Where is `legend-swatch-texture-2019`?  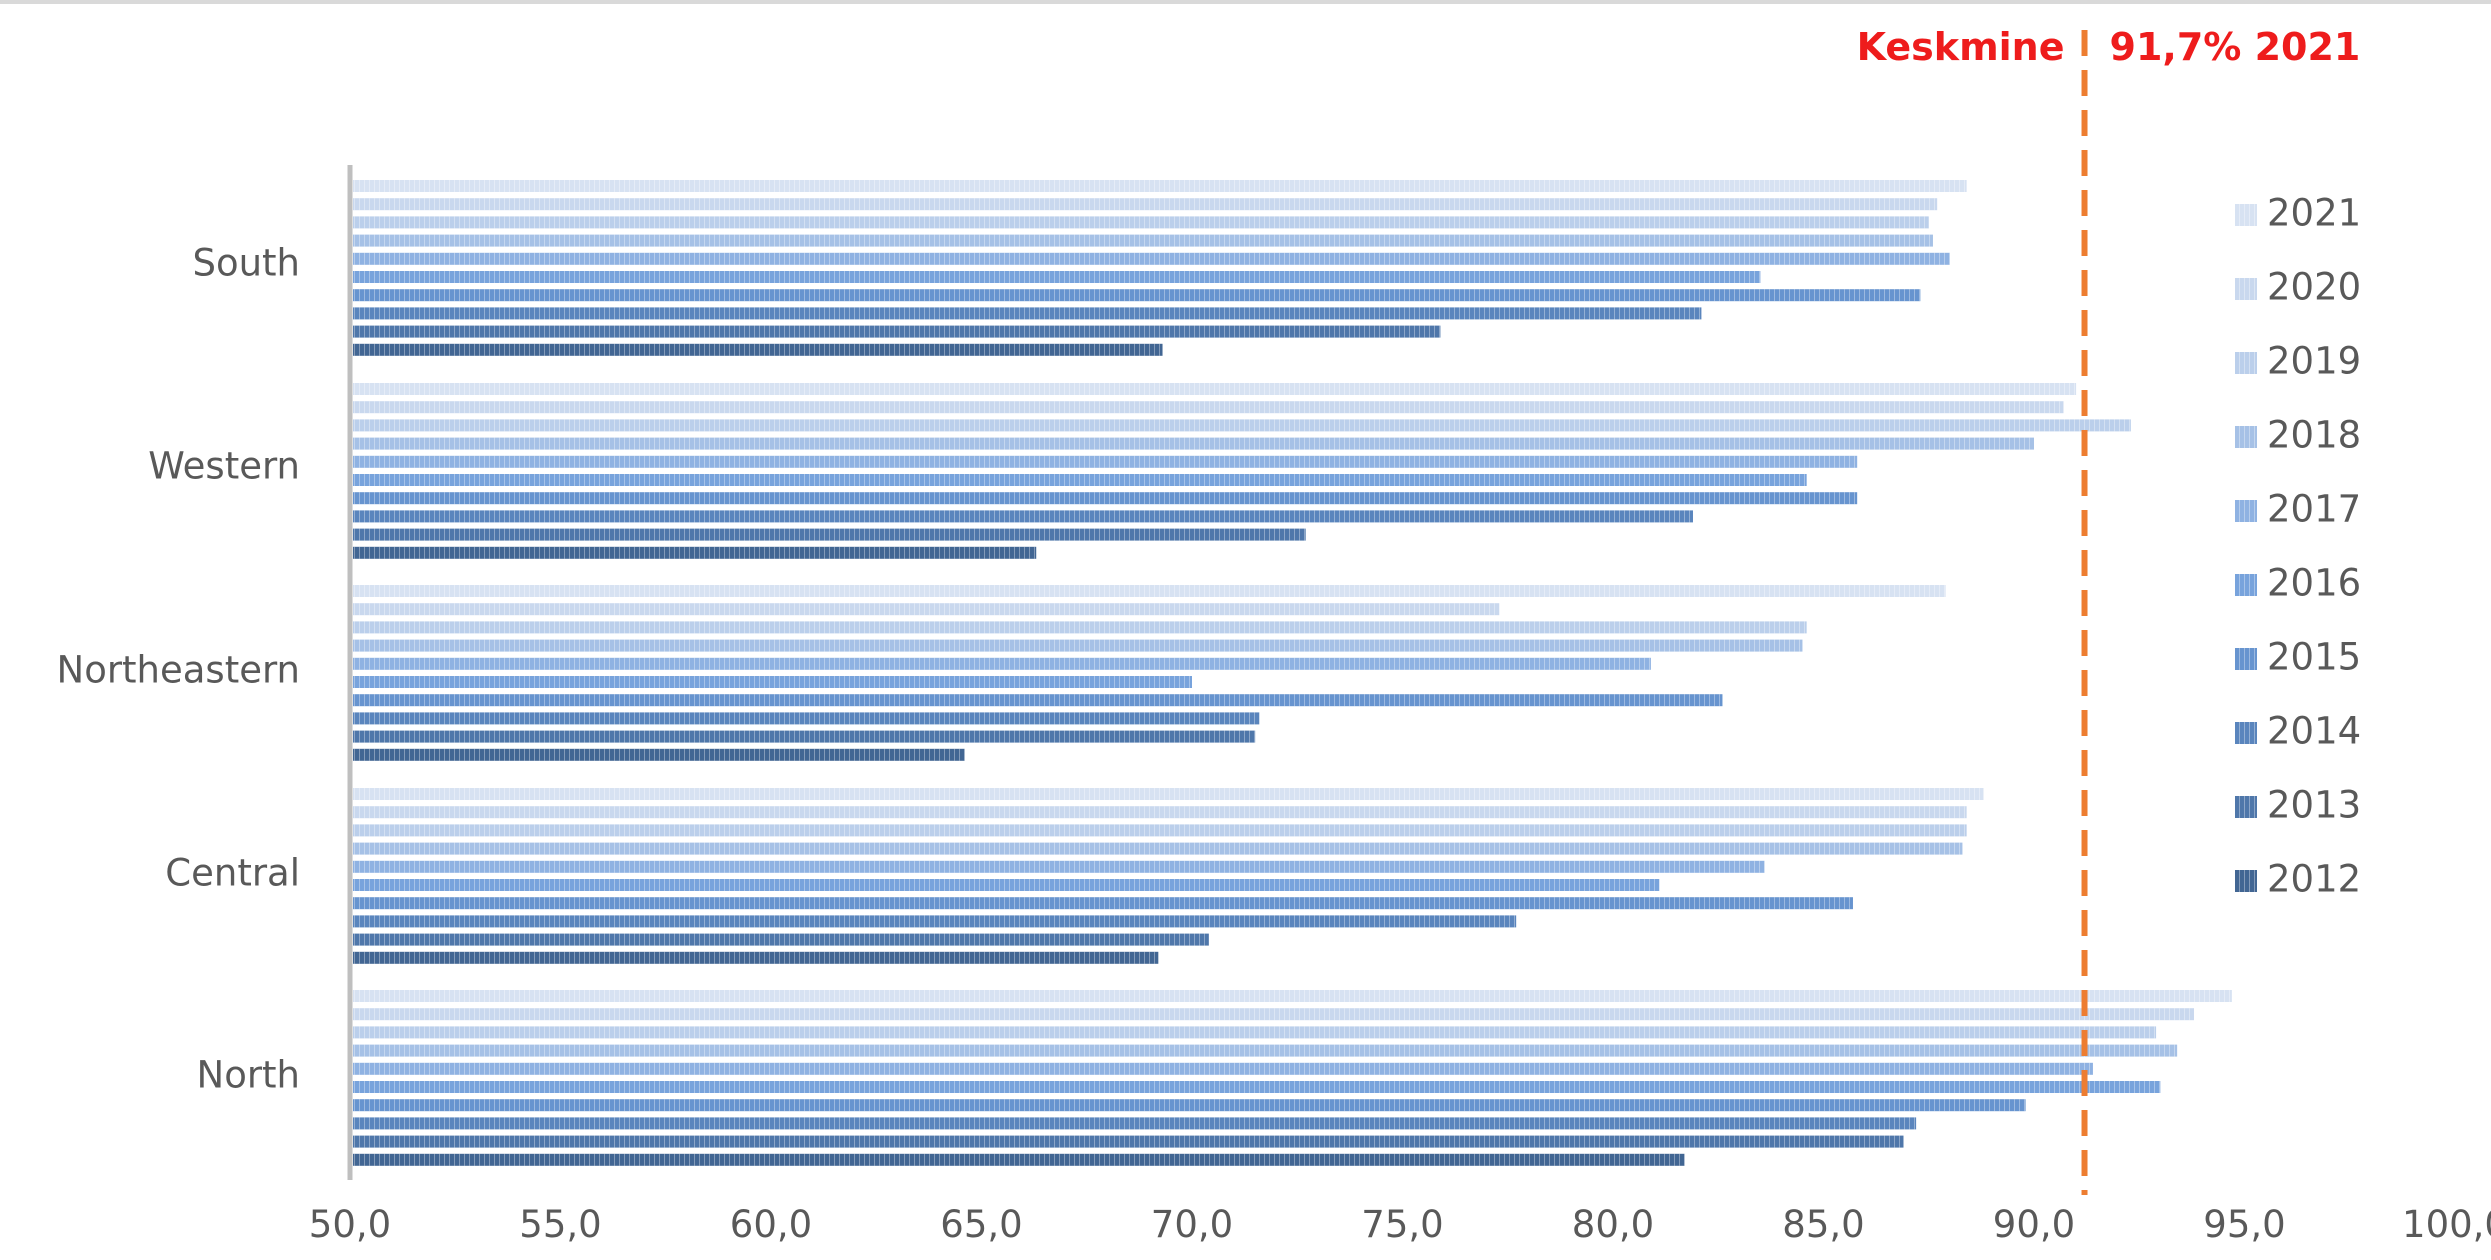 legend-swatch-texture-2019 is located at coordinates (2246, 363).